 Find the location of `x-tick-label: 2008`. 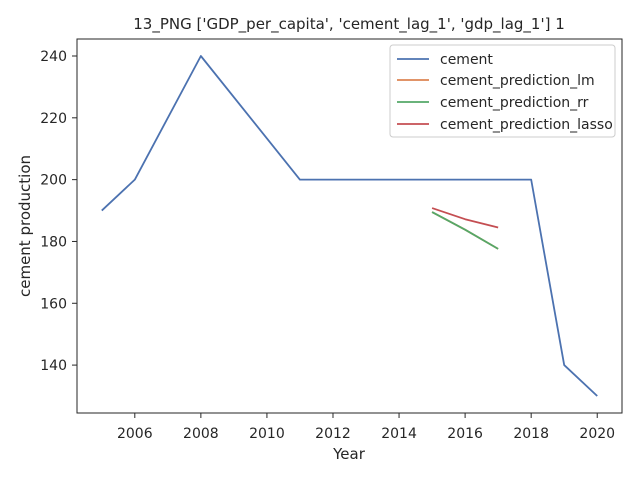

x-tick-label: 2008 is located at coordinates (201, 434).